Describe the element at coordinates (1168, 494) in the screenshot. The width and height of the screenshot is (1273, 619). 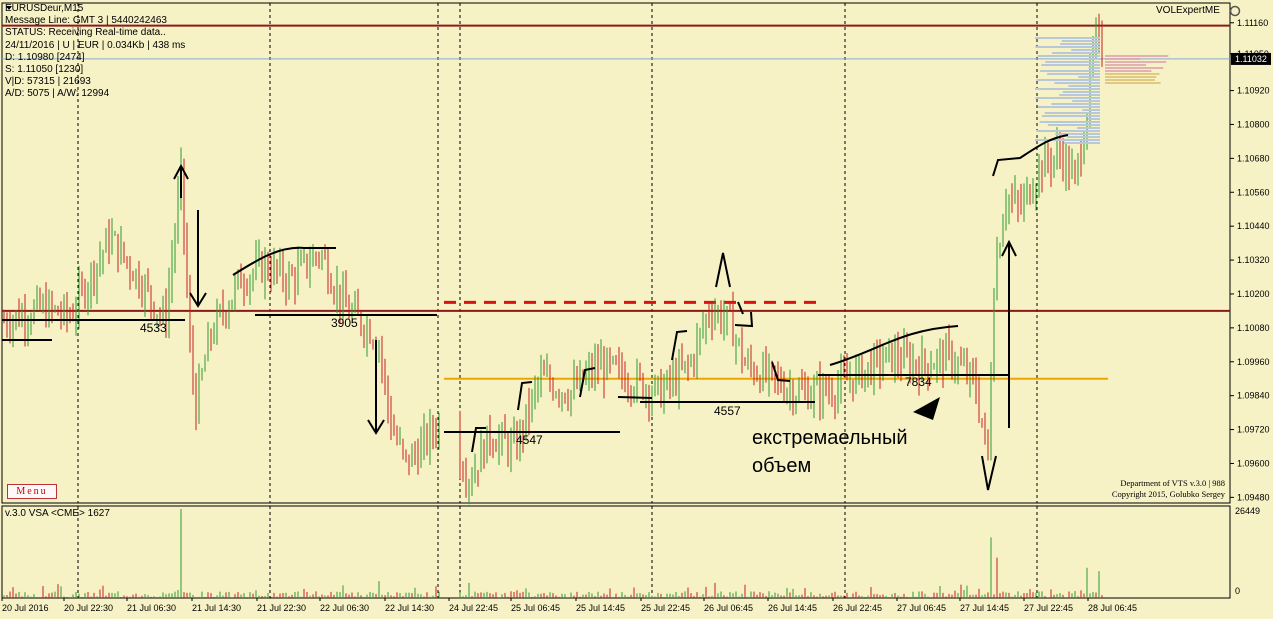
I see `credits-line-2: Copyright 2015, Golubko Sergey` at that location.